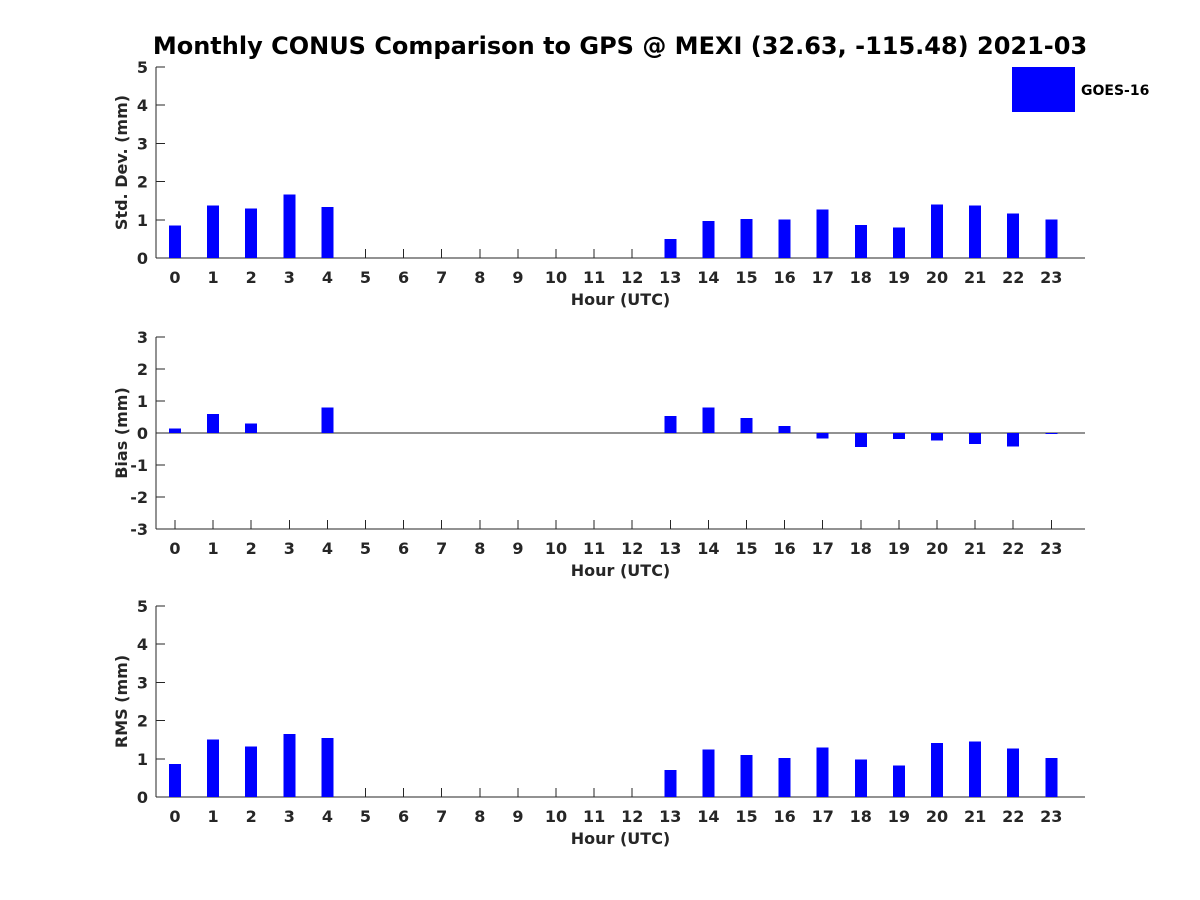  Describe the element at coordinates (746, 548) in the screenshot. I see `bias-x-tick-label: 15` at that location.